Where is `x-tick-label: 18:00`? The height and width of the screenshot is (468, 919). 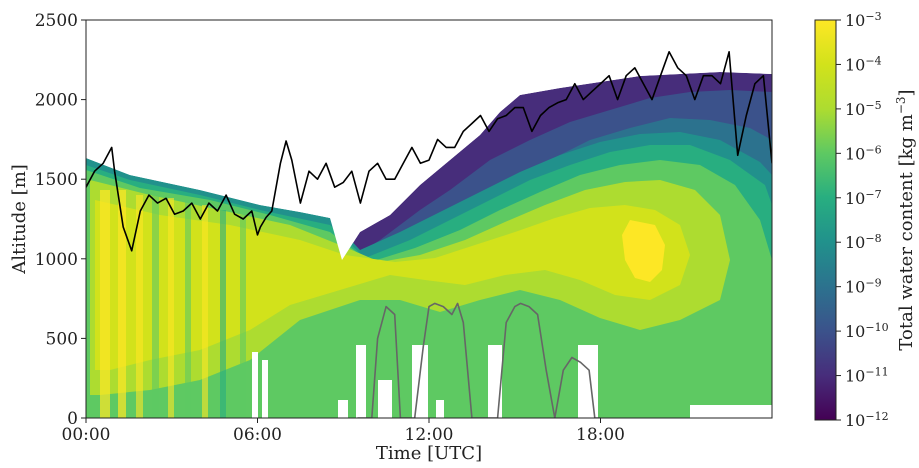 x-tick-label: 18:00 is located at coordinates (600, 435).